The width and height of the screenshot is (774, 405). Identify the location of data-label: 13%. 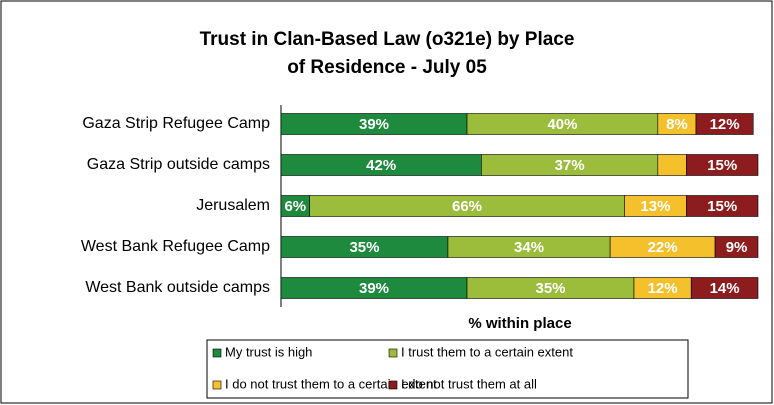
(655, 206).